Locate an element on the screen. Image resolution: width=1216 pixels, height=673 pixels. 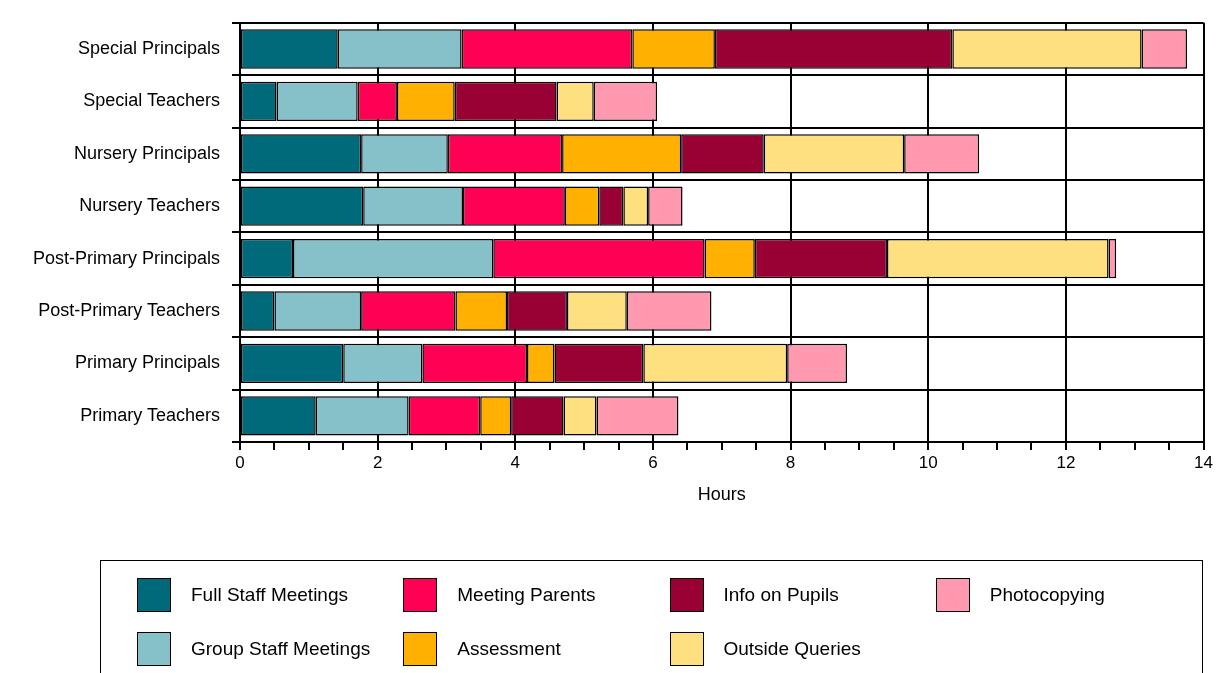
y-tick-label: Primary Teachers is located at coordinates (150, 414).